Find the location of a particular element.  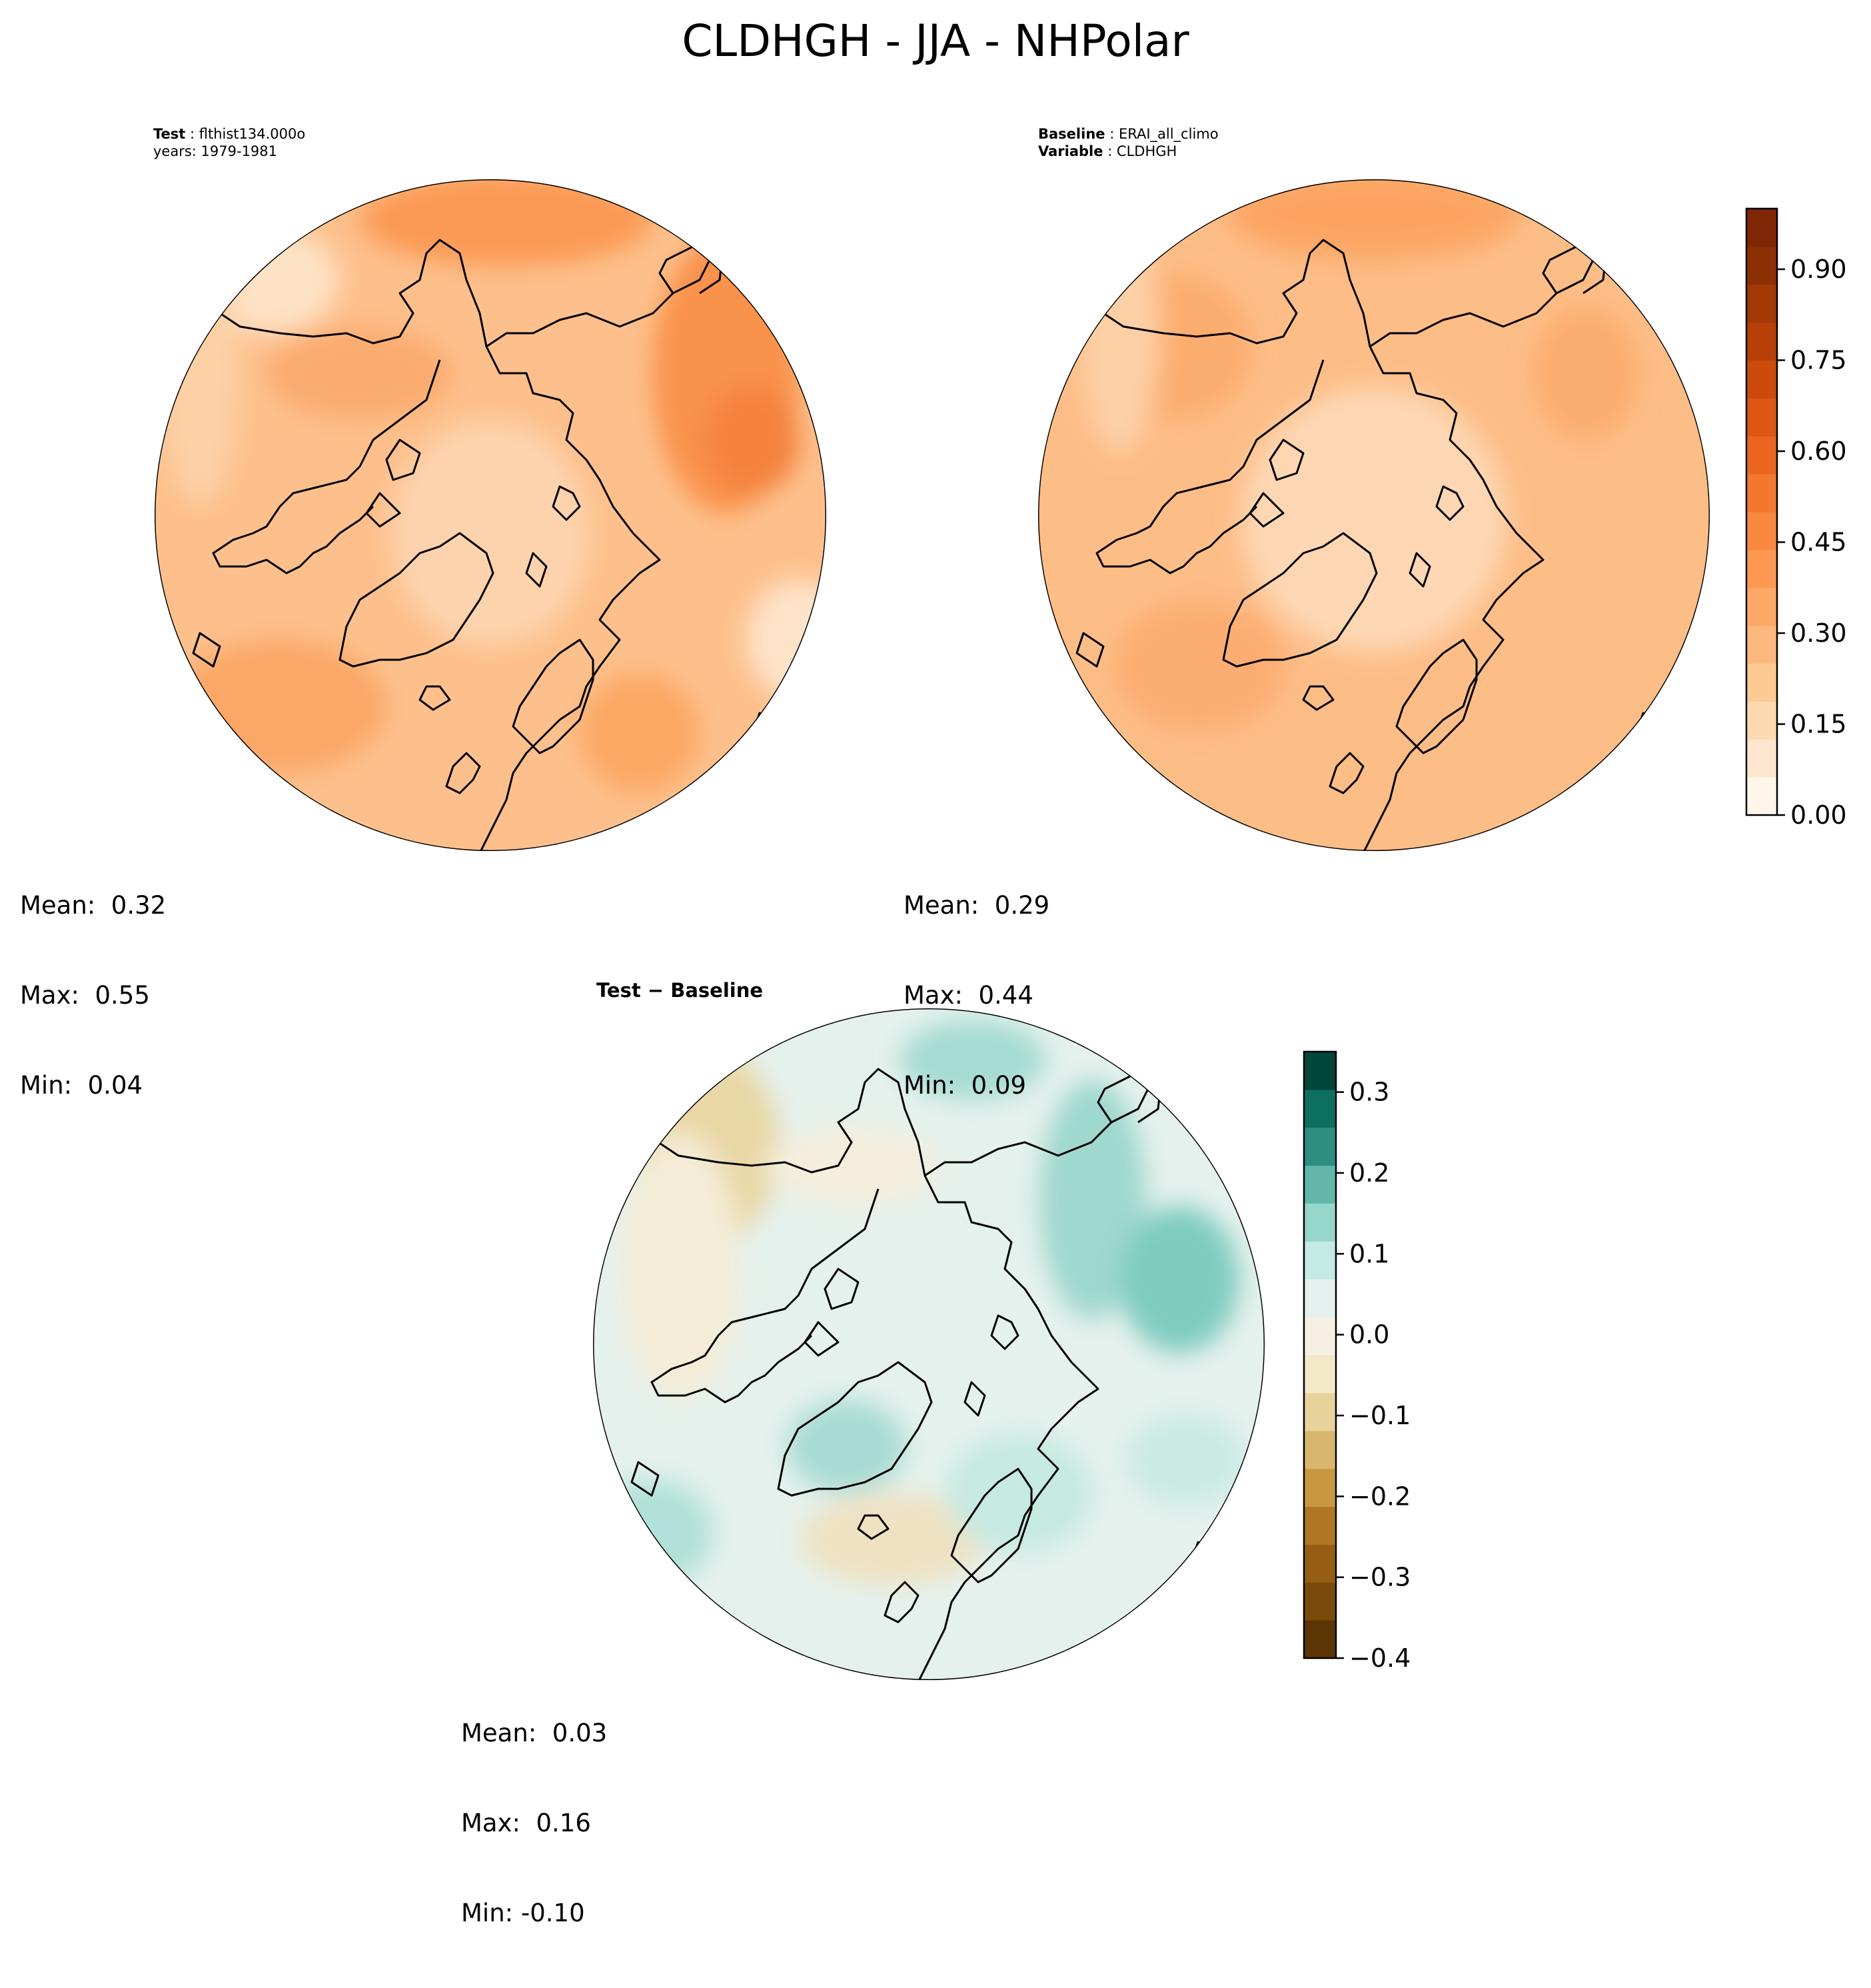

test-map is located at coordinates (491, 515).